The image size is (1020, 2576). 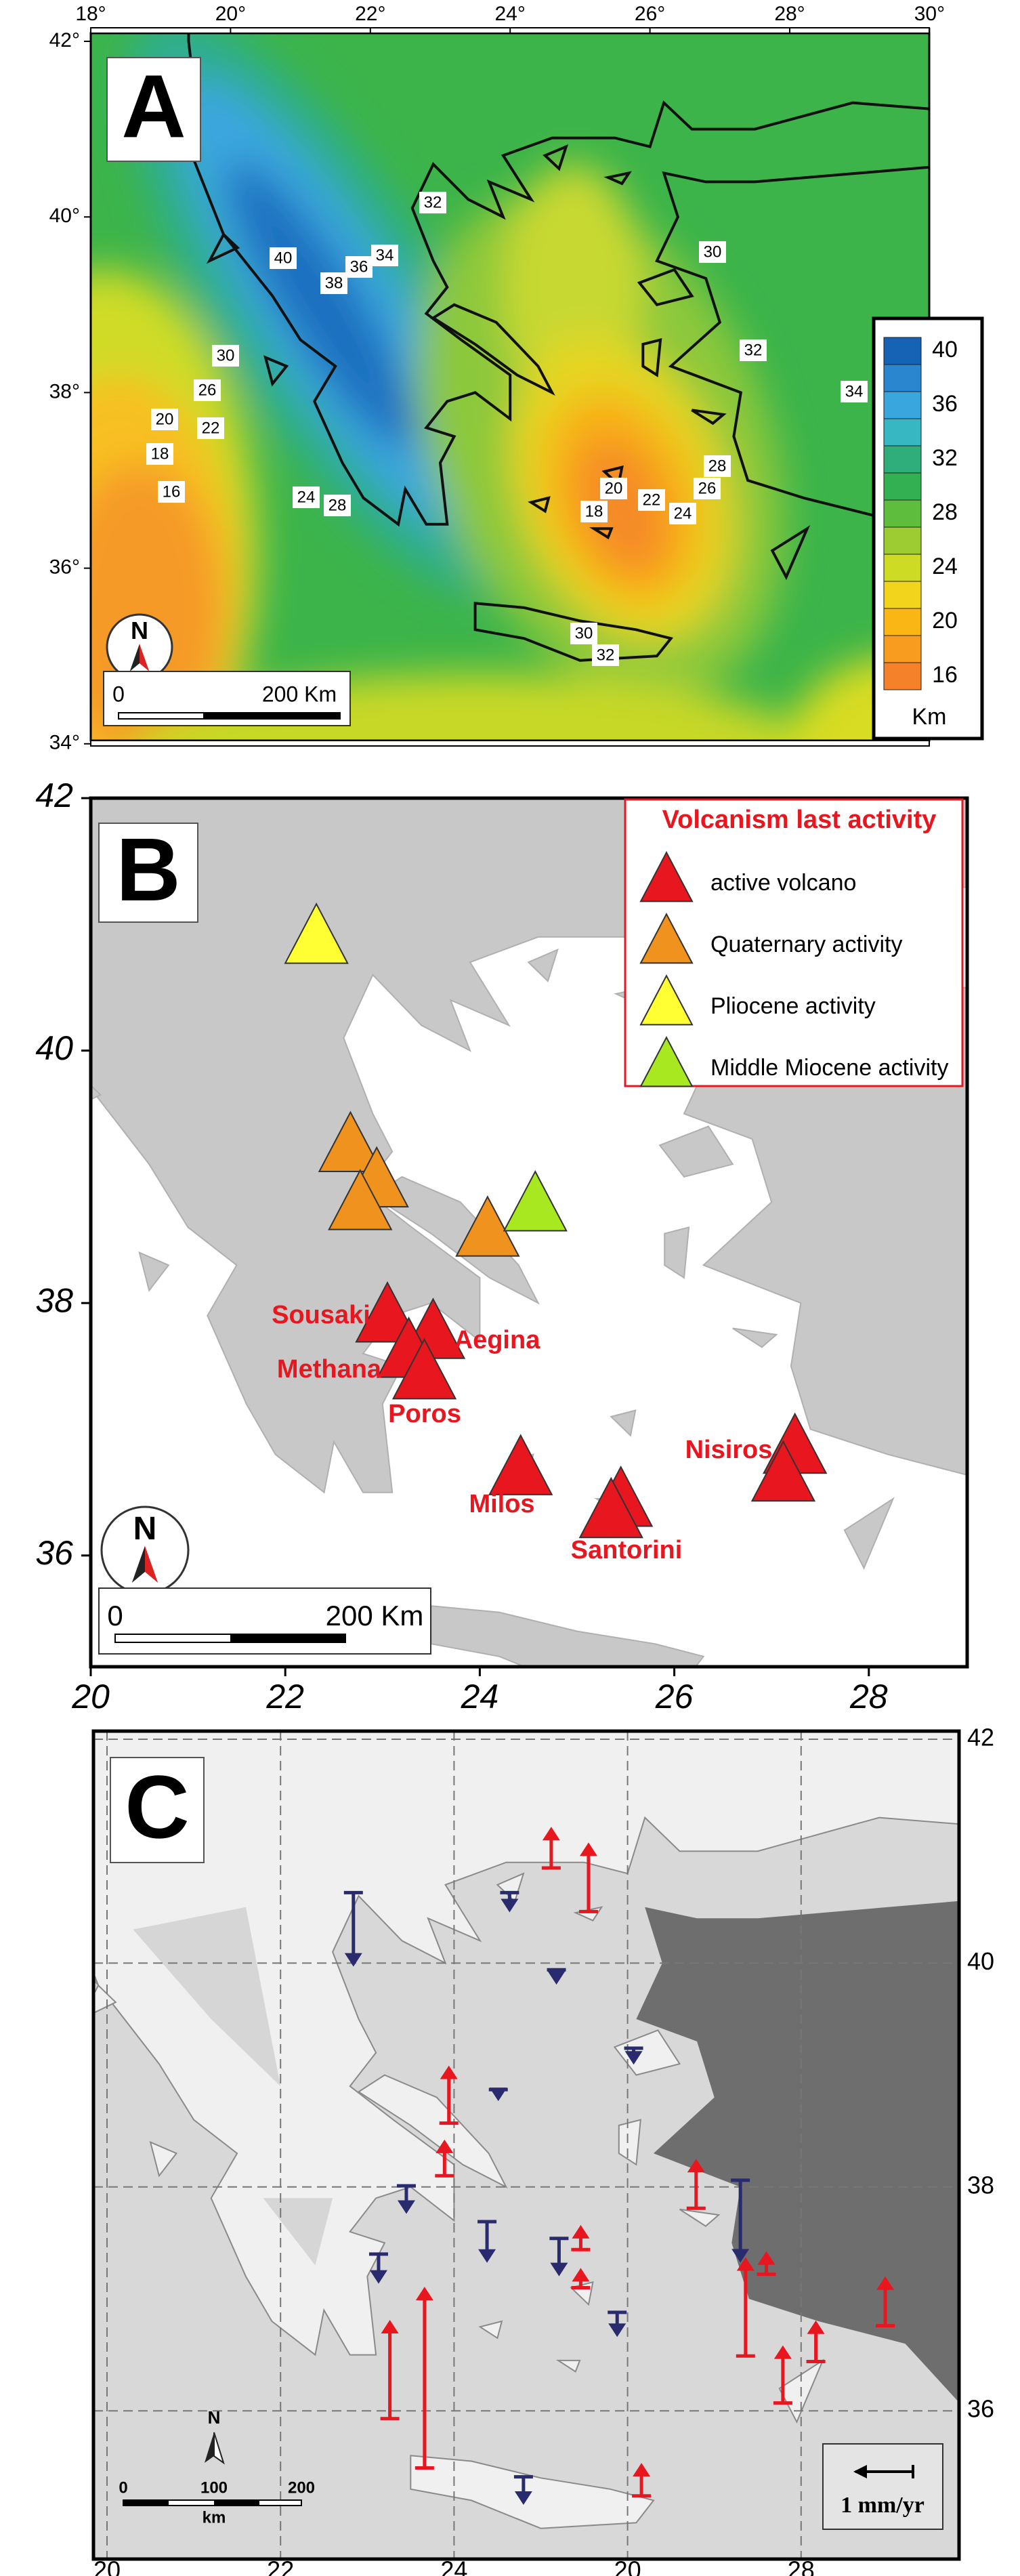 What do you see at coordinates (945, 512) in the screenshot?
I see `colorbar-label: 28` at bounding box center [945, 512].